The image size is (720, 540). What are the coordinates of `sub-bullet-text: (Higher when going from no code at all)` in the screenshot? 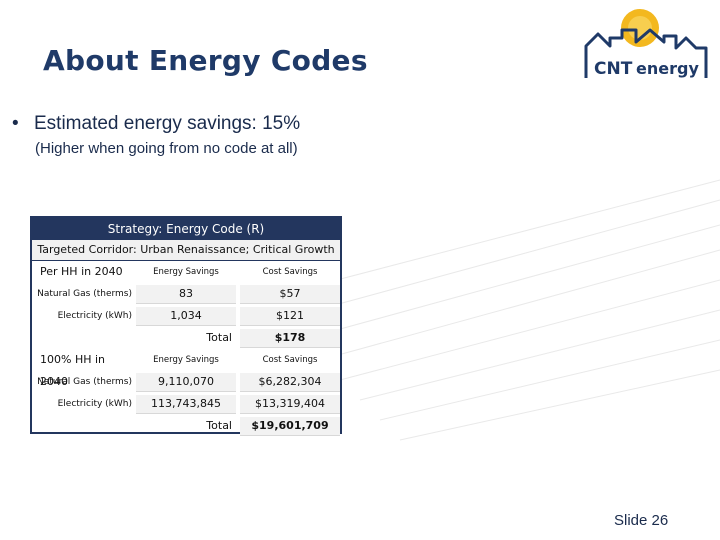 It's located at (166, 148).